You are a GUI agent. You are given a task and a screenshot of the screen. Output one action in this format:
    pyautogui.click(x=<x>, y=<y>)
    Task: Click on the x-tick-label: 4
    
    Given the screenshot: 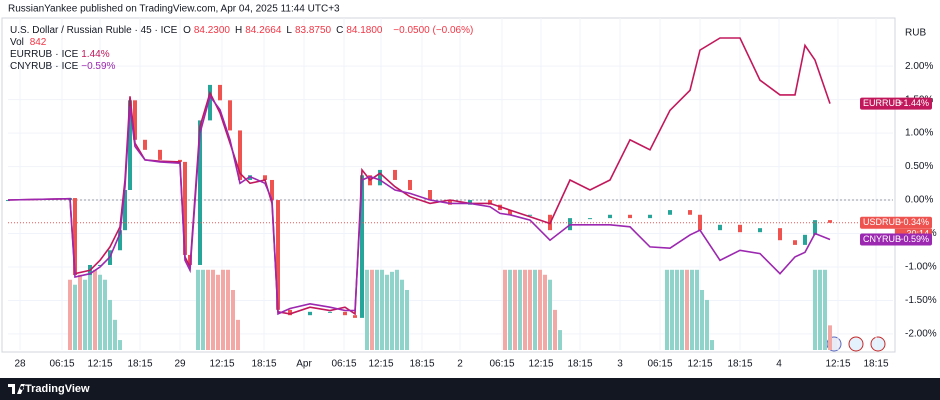 What is the action you would take?
    pyautogui.click(x=779, y=364)
    